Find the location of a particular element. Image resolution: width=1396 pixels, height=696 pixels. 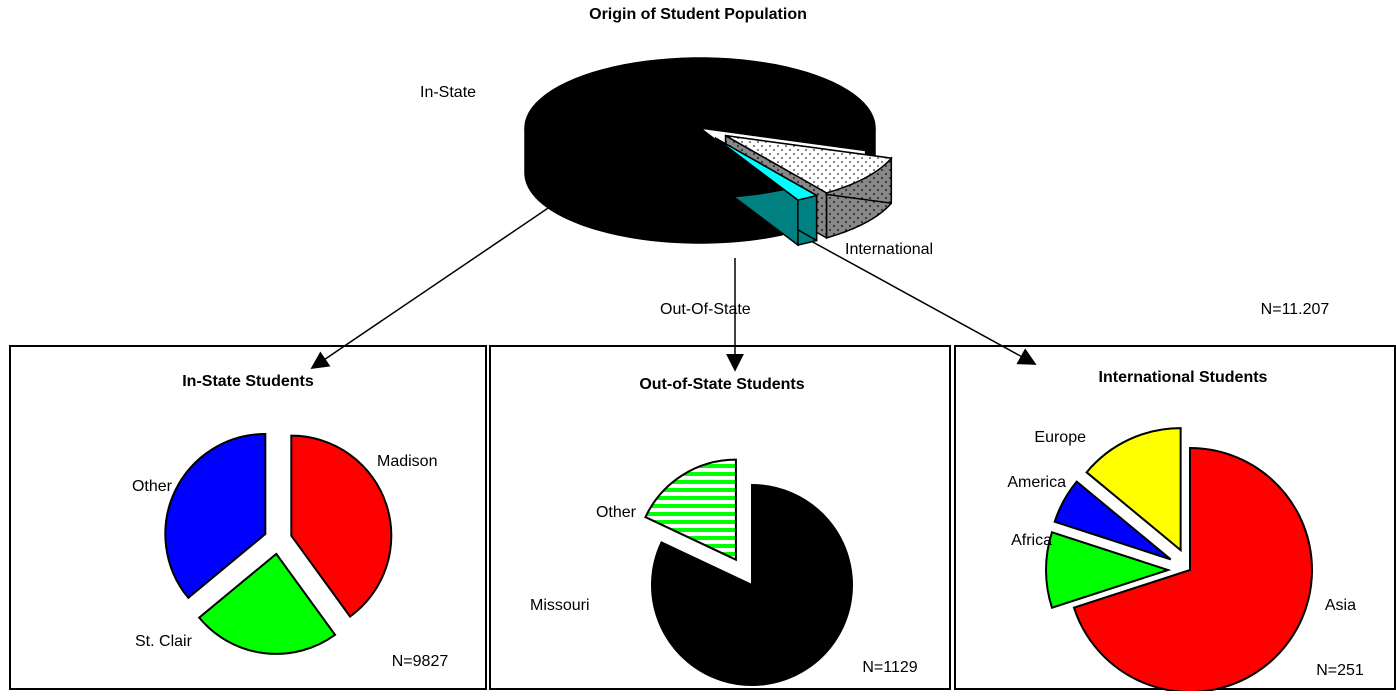

chart-title: In-State Students is located at coordinates (248, 381).